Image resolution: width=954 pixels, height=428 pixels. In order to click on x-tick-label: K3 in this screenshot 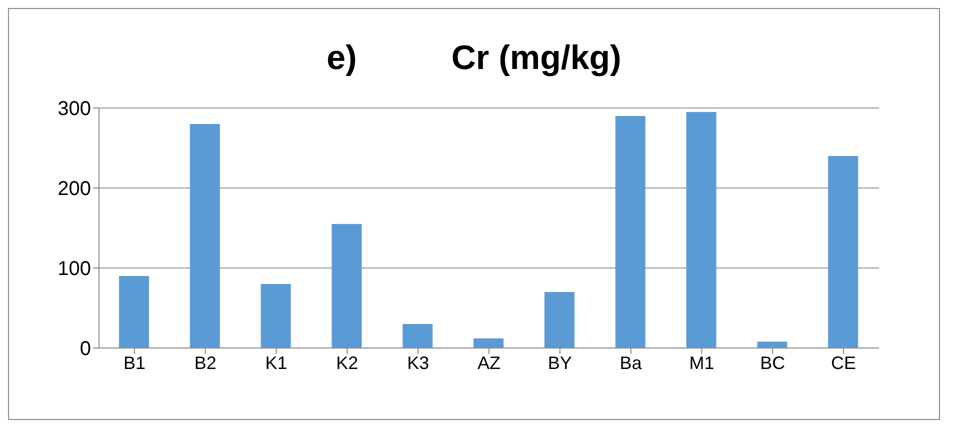, I will do `click(418, 362)`.